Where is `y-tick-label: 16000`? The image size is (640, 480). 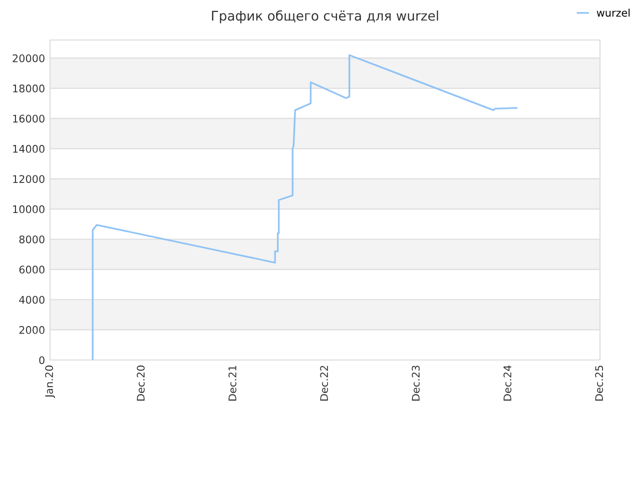
y-tick-label: 16000 is located at coordinates (28, 118).